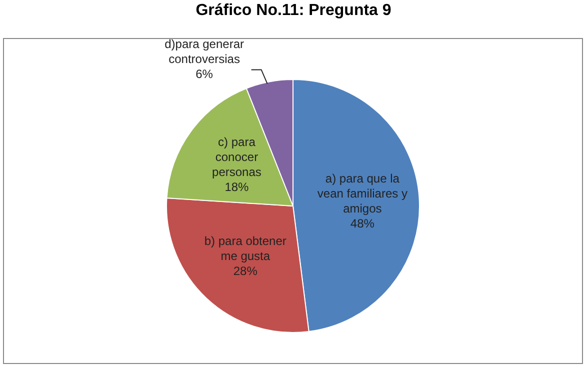 This screenshot has width=587, height=370. Describe the element at coordinates (245, 249) in the screenshot. I see `slice-label: b) para obtener me gusta` at that location.